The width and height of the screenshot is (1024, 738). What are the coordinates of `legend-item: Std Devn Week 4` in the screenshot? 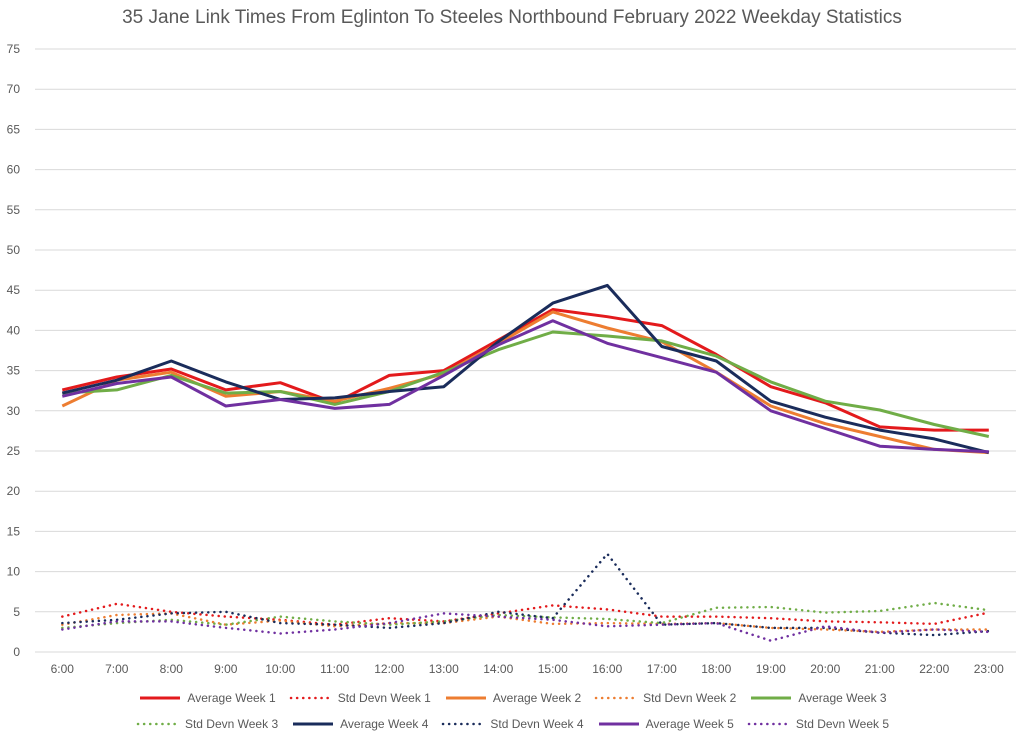 It's located at (512, 724).